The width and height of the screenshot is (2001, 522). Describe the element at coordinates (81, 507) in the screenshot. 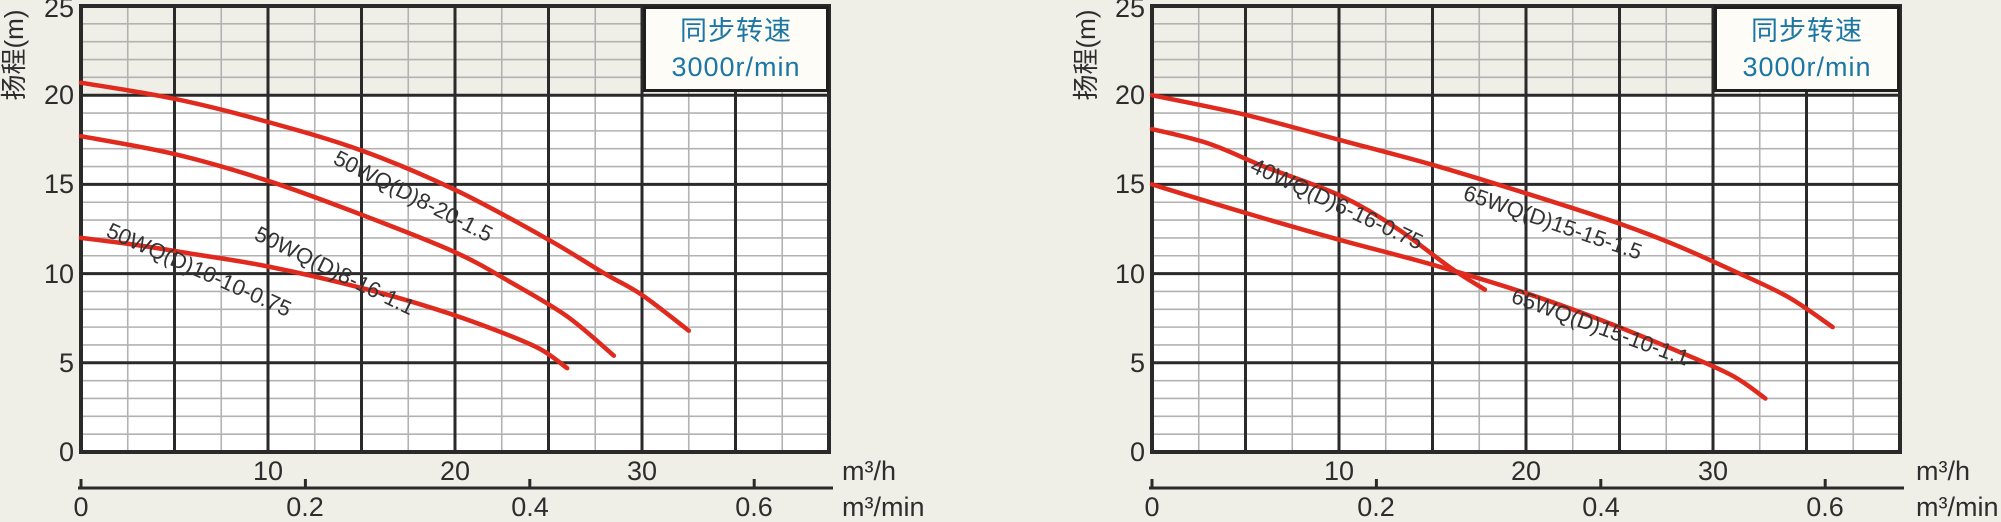

I see `left-x2-tick-0: 0` at that location.